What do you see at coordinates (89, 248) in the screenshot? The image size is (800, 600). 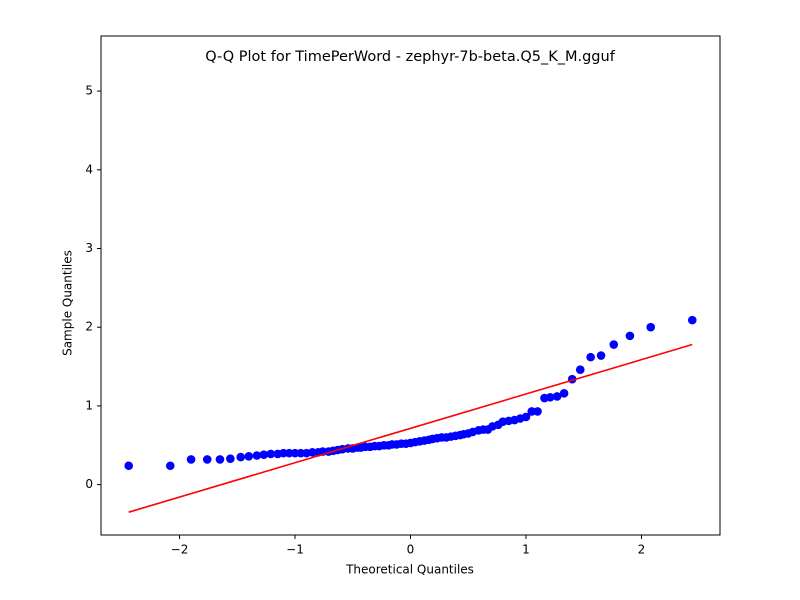 I see `y-tick-label: 3` at bounding box center [89, 248].